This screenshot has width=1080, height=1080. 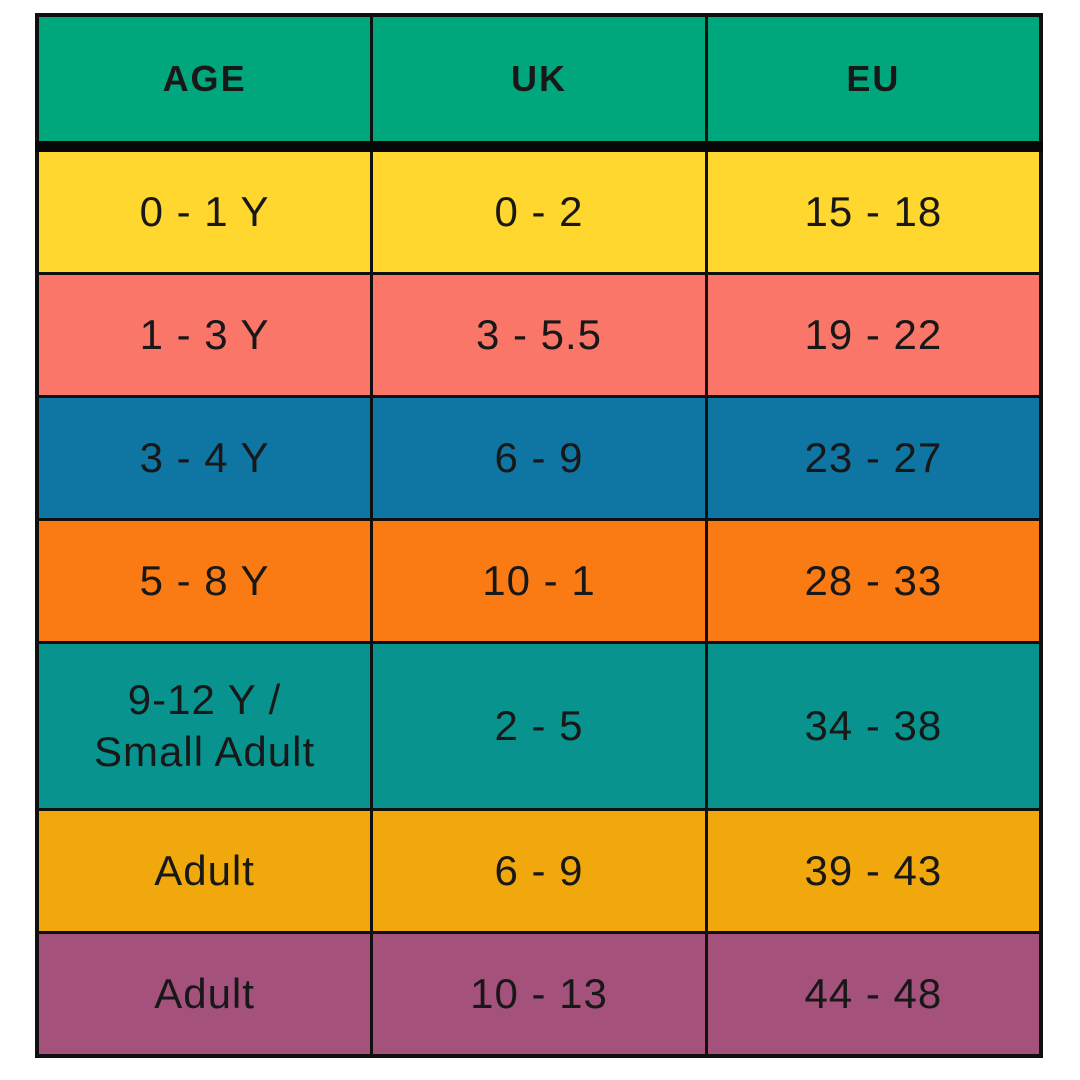 What do you see at coordinates (873, 210) in the screenshot?
I see `cell-eu: 15 - 18` at bounding box center [873, 210].